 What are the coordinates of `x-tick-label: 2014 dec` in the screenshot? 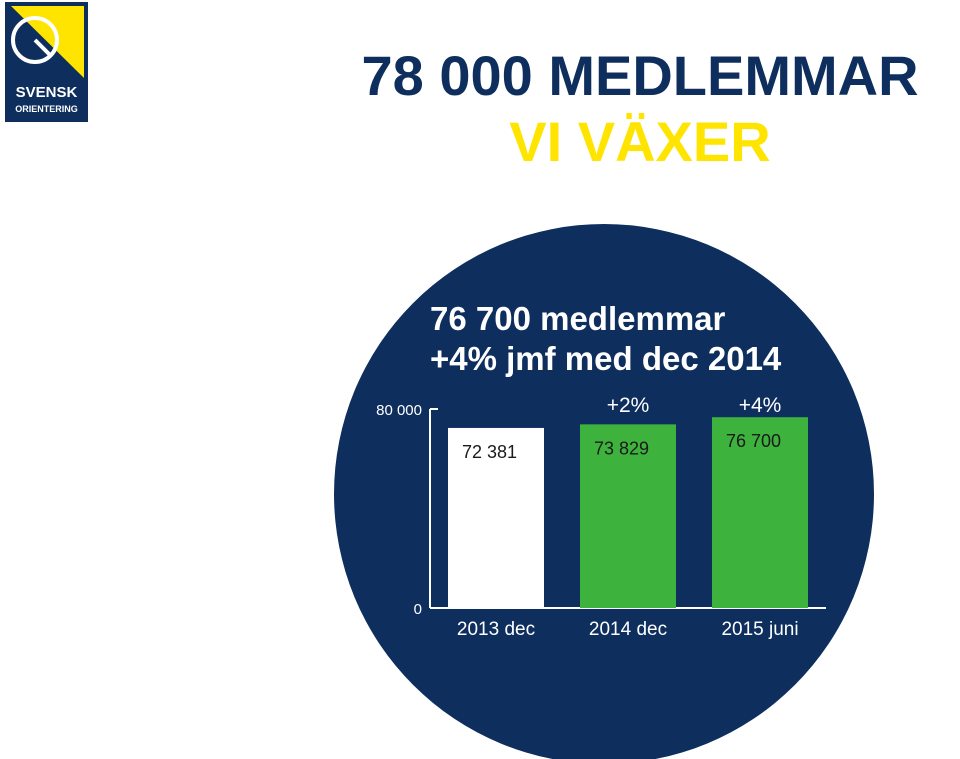 It's located at (628, 629).